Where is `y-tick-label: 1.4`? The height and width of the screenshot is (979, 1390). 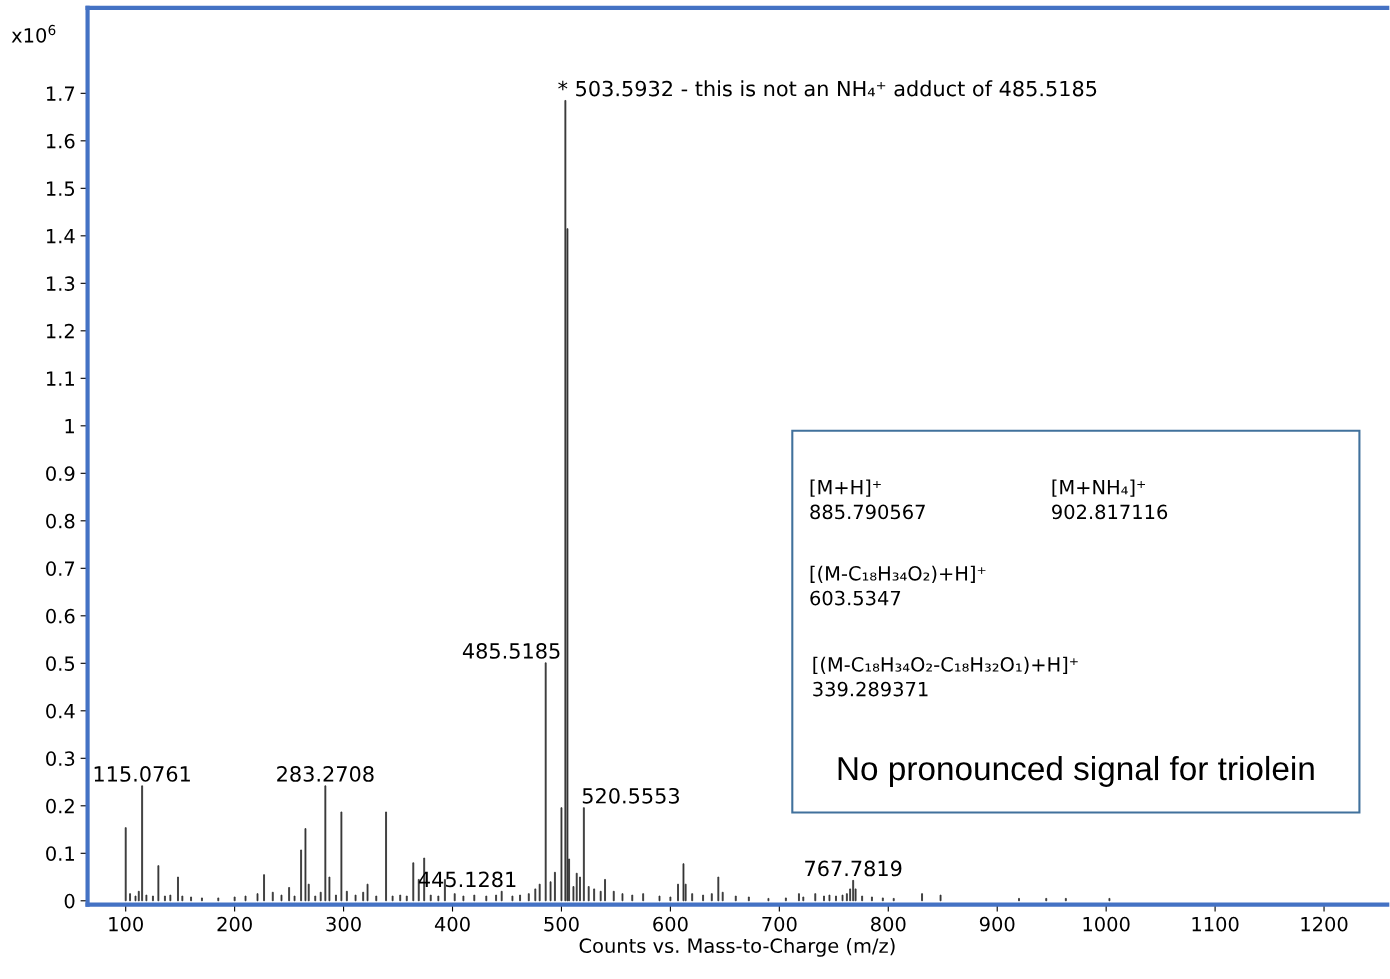
y-tick-label: 1.4 is located at coordinates (60, 236).